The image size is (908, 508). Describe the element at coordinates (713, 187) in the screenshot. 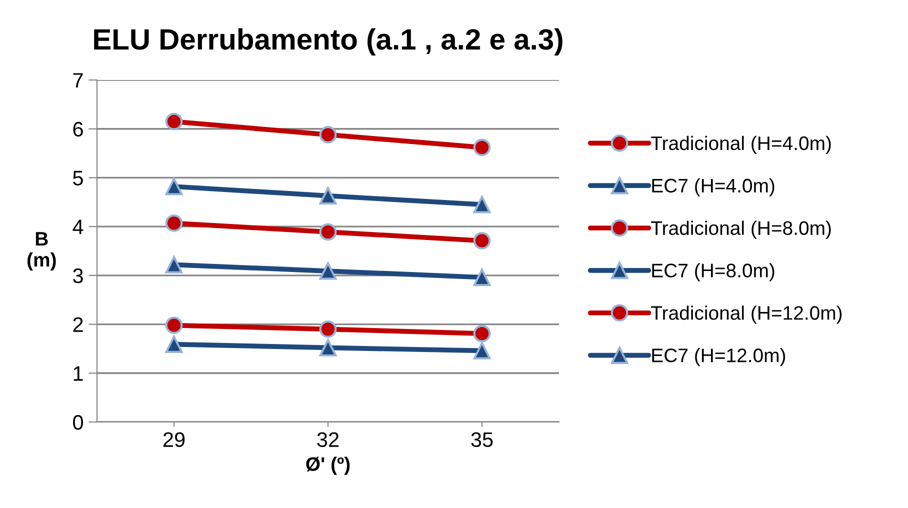

I see `legend-label: EC7 (H=4.0m)` at that location.